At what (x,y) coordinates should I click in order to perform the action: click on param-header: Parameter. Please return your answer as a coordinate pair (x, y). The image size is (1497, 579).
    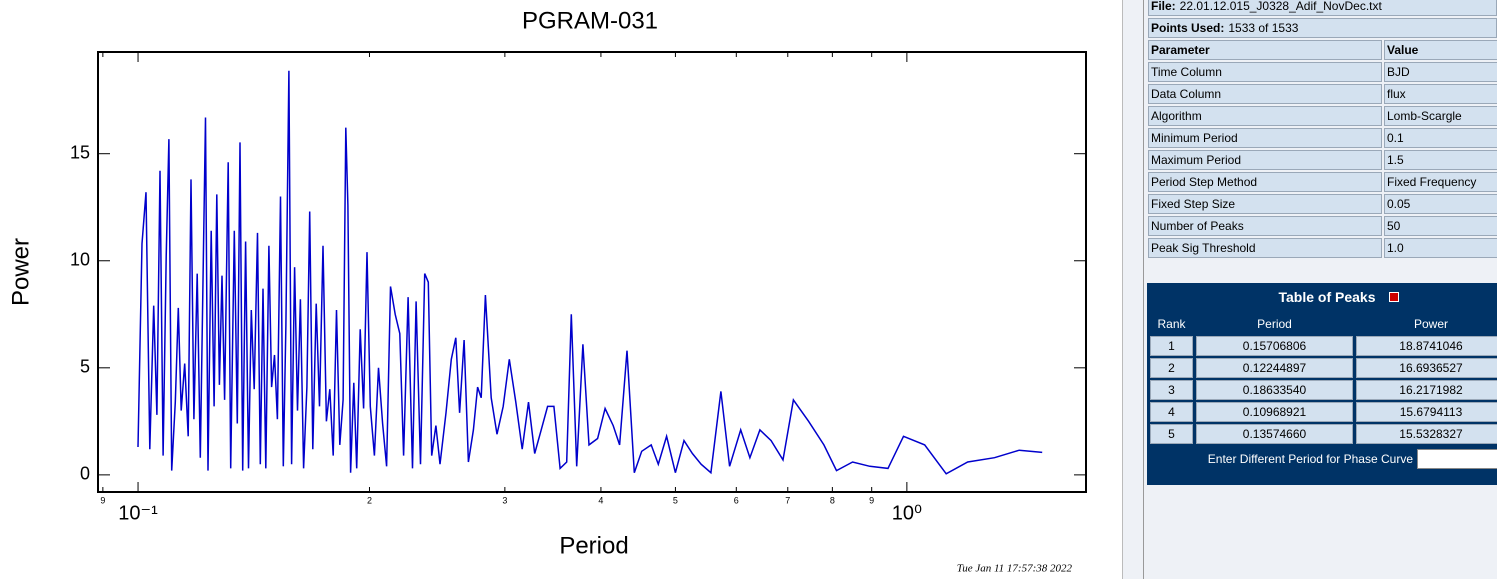
    Looking at the image, I should click on (1265, 50).